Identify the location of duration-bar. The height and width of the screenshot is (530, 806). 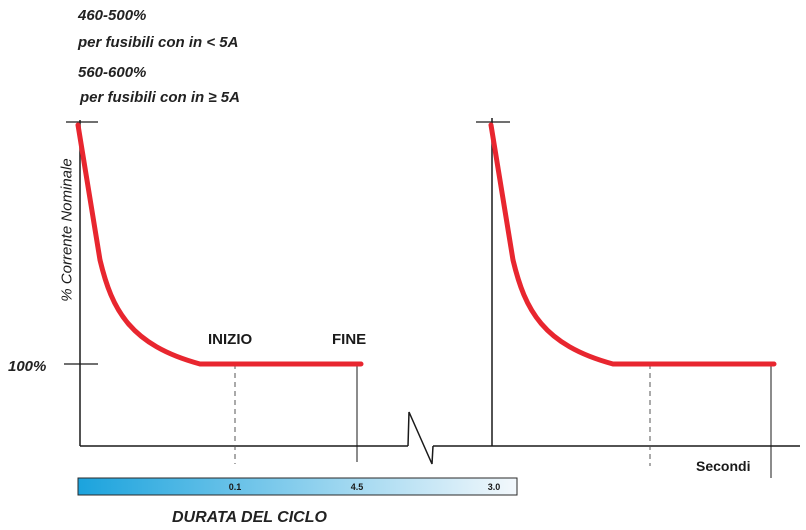
(297, 486).